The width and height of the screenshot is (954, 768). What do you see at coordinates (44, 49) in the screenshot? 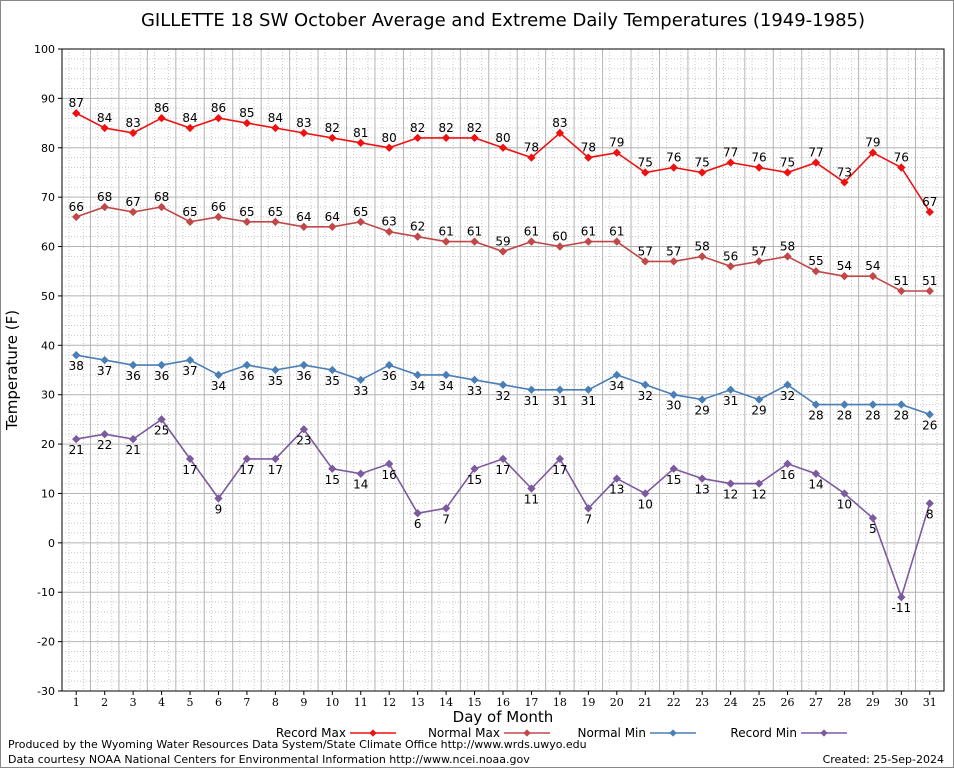
I see `y-tick-label: 100` at bounding box center [44, 49].